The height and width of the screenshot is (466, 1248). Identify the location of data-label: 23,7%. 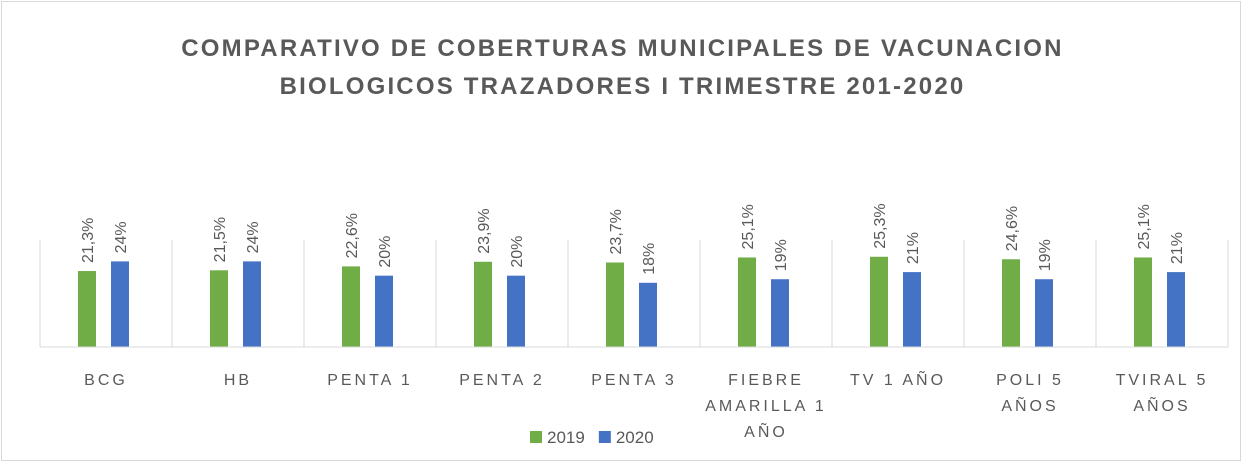
(616, 231).